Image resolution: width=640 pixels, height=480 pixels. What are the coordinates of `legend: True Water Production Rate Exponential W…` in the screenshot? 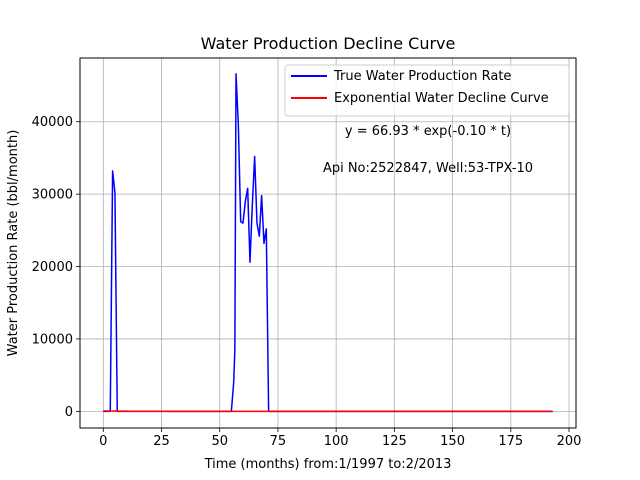 It's located at (427, 90).